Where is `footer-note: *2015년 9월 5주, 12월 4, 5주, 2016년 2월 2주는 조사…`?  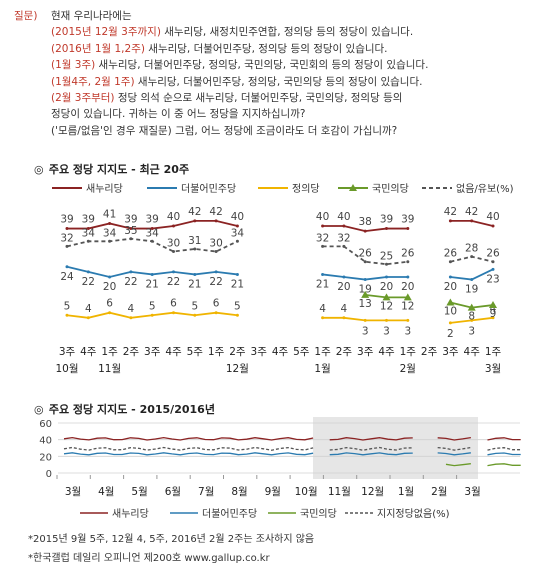
footer-note: *2015년 9월 5주, 12월 4, 5주, 2016년 2월 2주는 조사… is located at coordinates (171, 539).